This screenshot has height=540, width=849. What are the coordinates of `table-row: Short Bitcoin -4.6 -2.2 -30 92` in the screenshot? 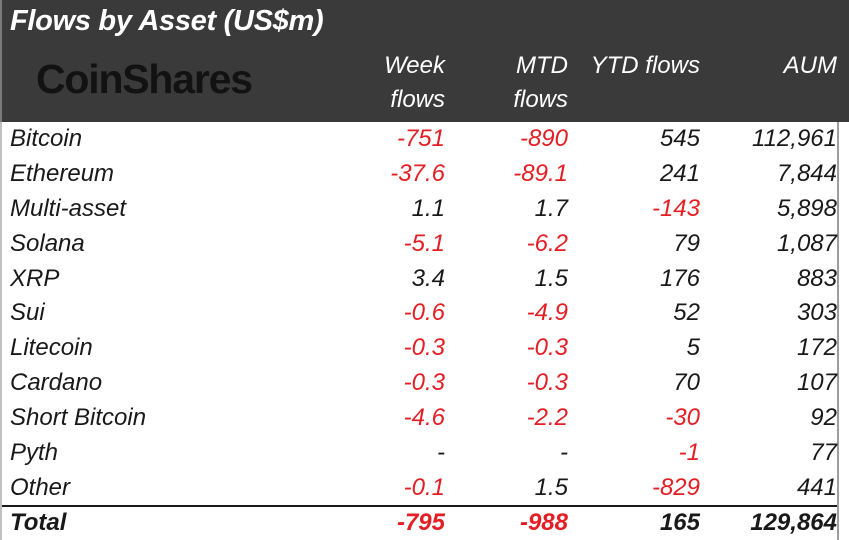 It's located at (419, 418).